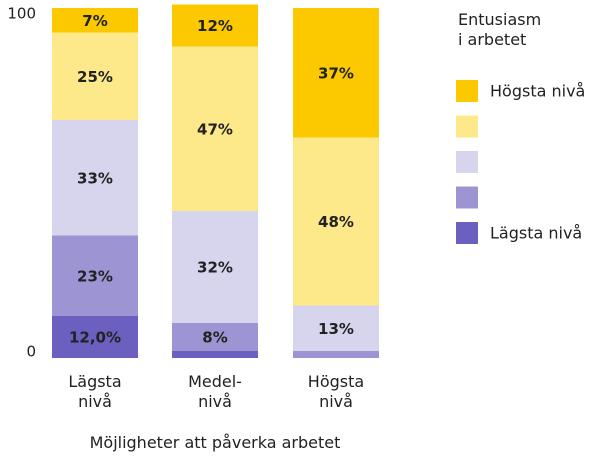 The image size is (600, 460). Describe the element at coordinates (31, 352) in the screenshot. I see `y-tick-label: 0` at that location.